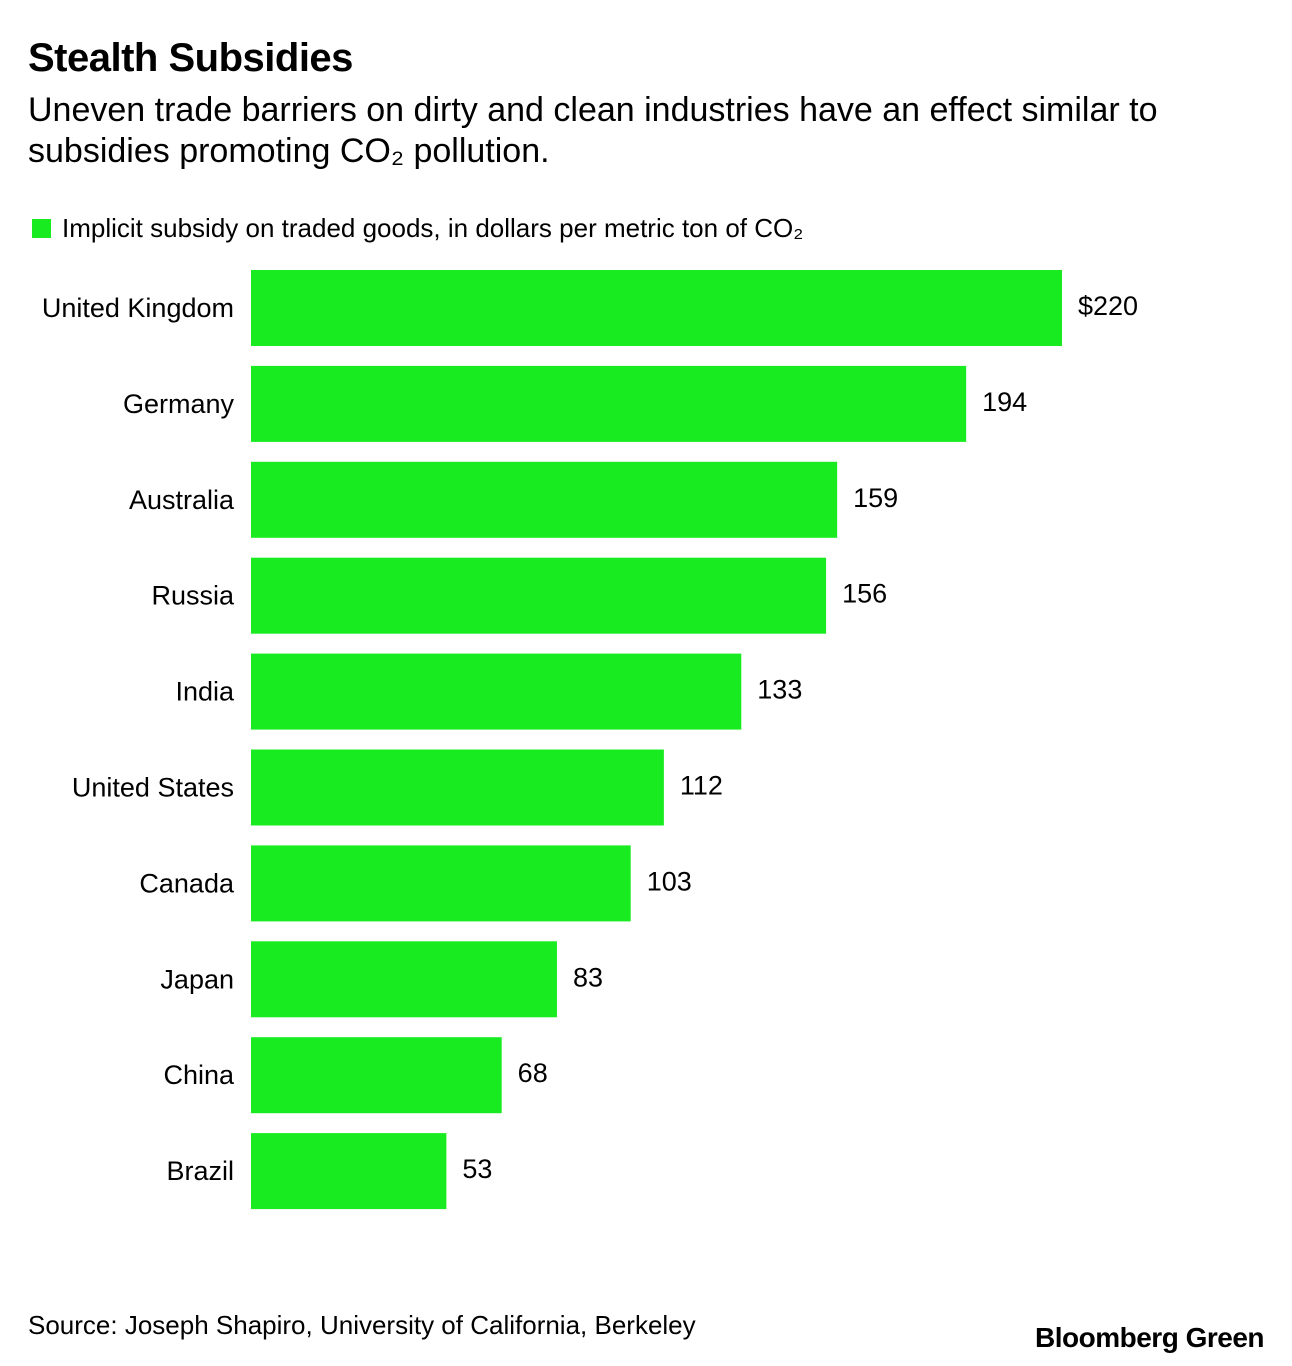 This screenshot has height=1366, width=1292. What do you see at coordinates (457, 787) in the screenshot?
I see `bar-united-states` at bounding box center [457, 787].